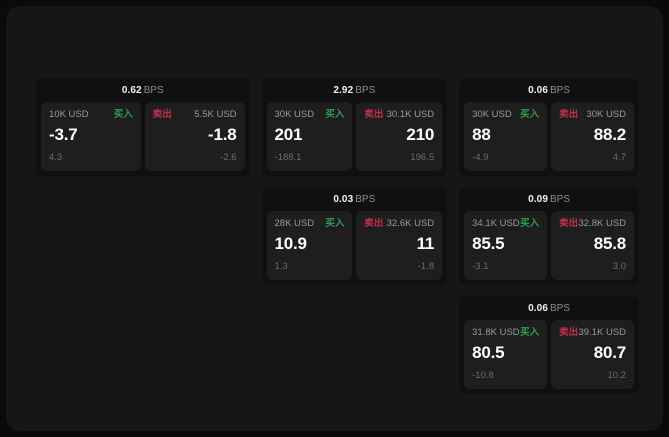 The image size is (669, 437). I want to click on sell-side: 卖出 32.6K USD 11 -1.8, so click(399, 245).